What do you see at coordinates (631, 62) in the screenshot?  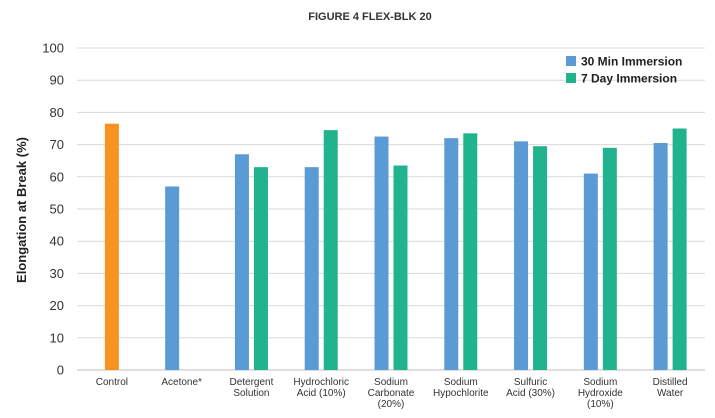 I see `legend-label: 30 Min Immersion` at bounding box center [631, 62].